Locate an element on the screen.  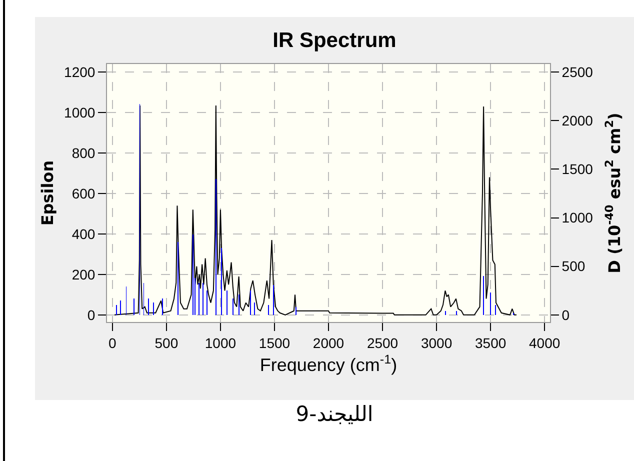
y-tick-label: 1200 is located at coordinates (80, 72).